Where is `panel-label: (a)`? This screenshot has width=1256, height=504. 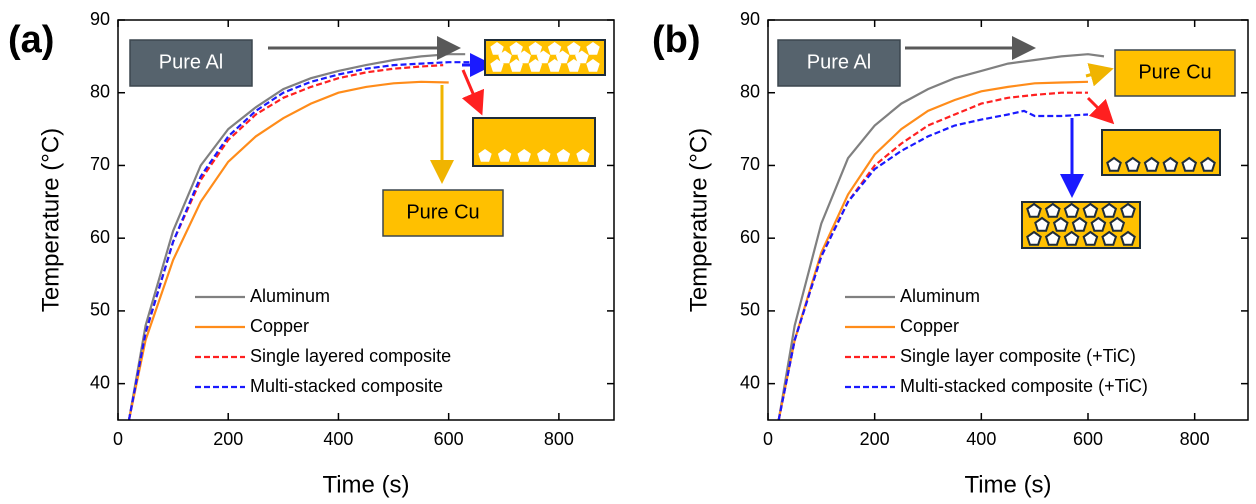 panel-label: (a) is located at coordinates (31, 40).